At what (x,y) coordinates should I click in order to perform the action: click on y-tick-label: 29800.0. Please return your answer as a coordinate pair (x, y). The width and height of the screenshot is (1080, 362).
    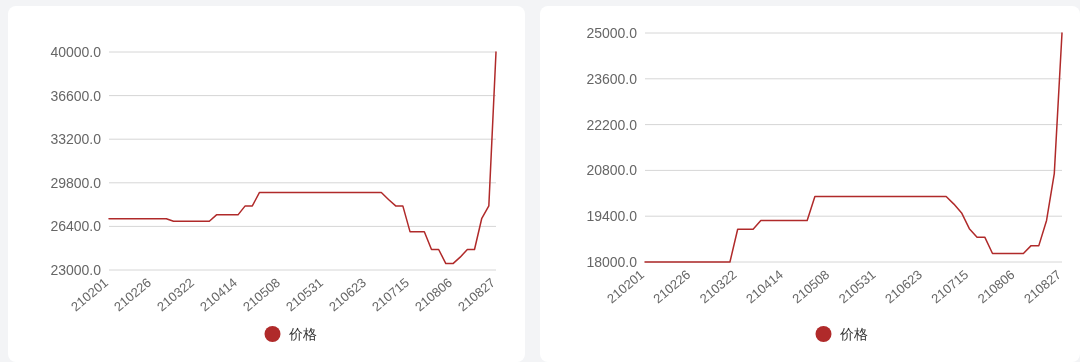
    Looking at the image, I should click on (76, 182).